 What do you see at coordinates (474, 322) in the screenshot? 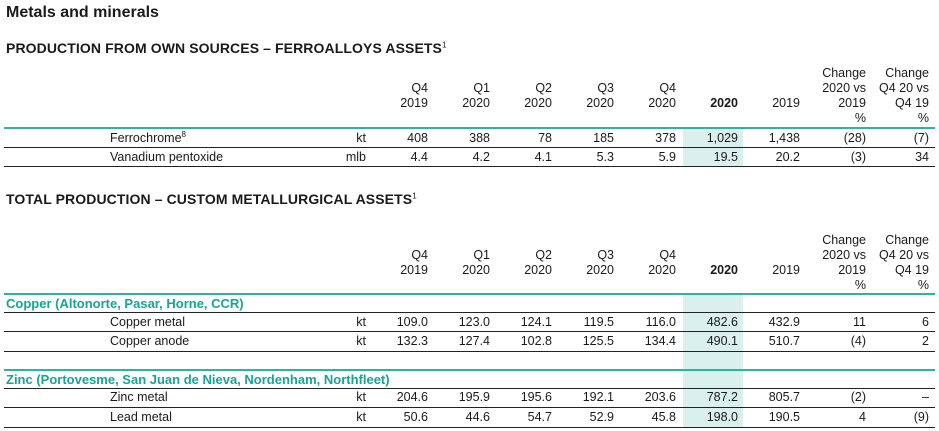
I see `cell-q1-2020: 123.0` at bounding box center [474, 322].